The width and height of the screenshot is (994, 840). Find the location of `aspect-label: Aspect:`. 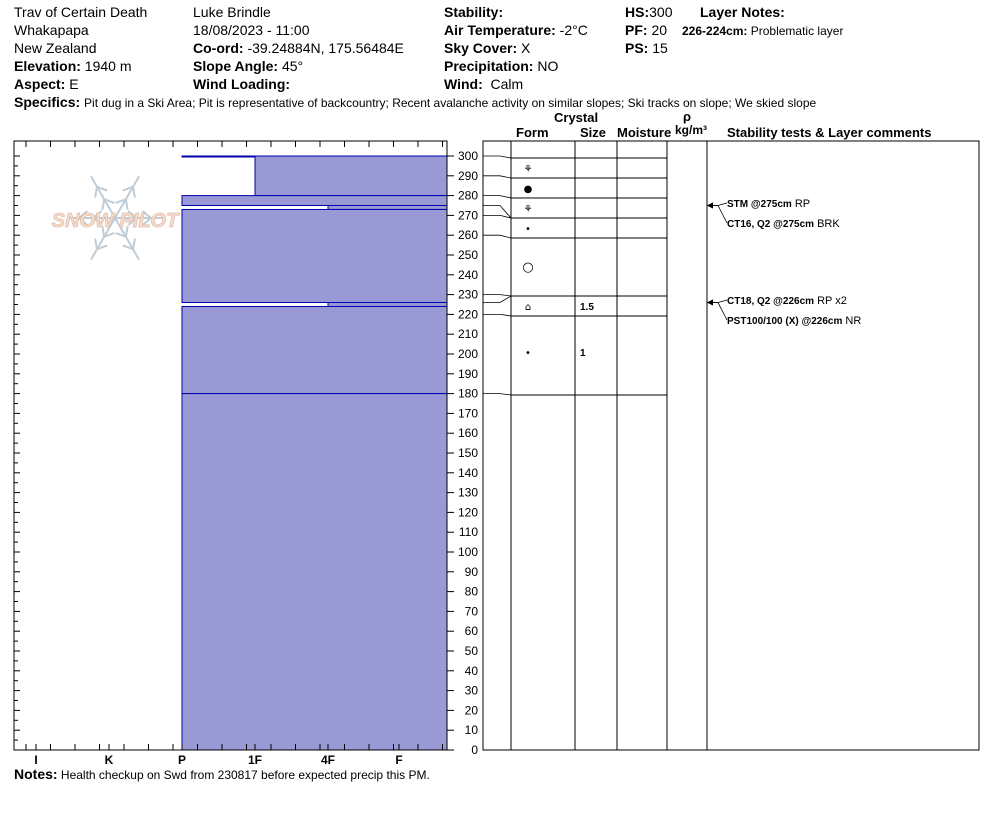

aspect-label: Aspect: is located at coordinates (40, 84).